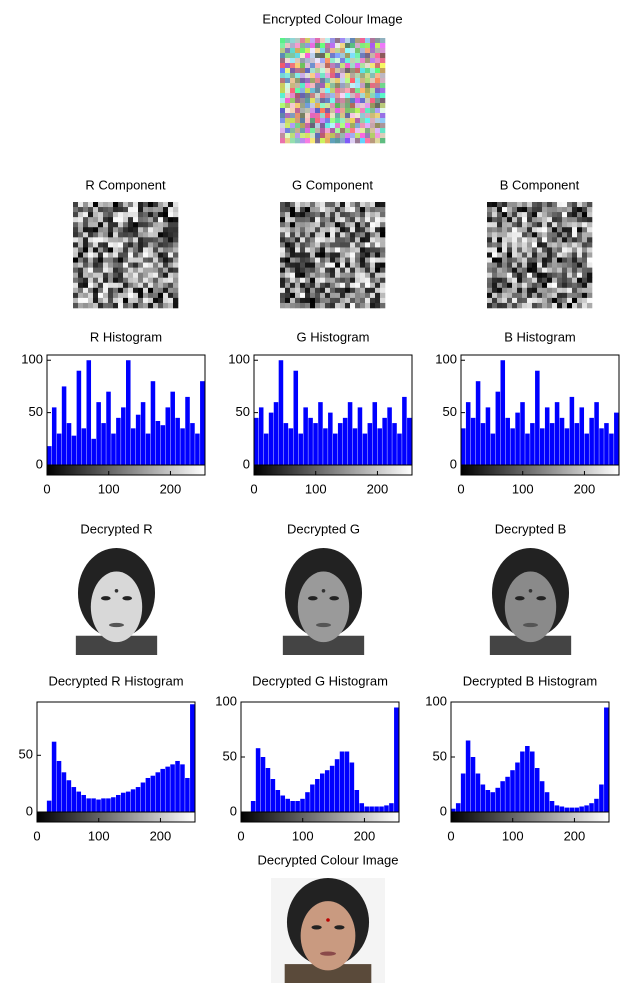 This screenshot has height=983, width=630. Describe the element at coordinates (530, 601) in the screenshot. I see `image` at that location.